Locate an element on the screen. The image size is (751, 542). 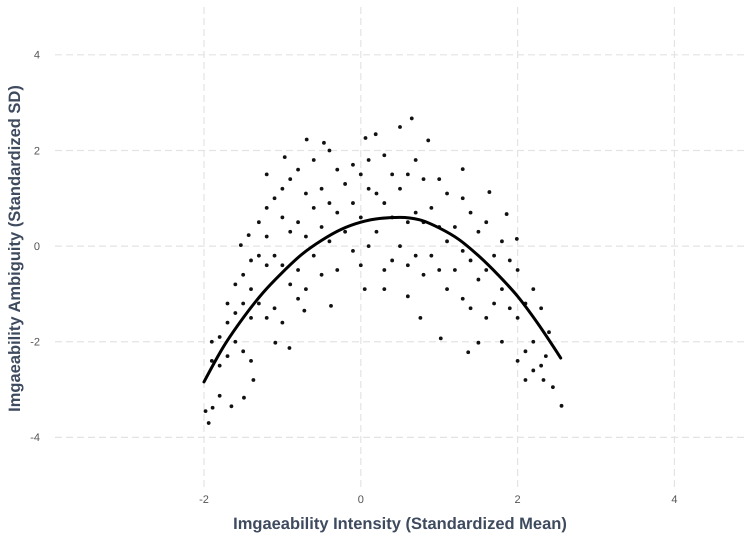
y-tick-label: 0 is located at coordinates (37, 246).